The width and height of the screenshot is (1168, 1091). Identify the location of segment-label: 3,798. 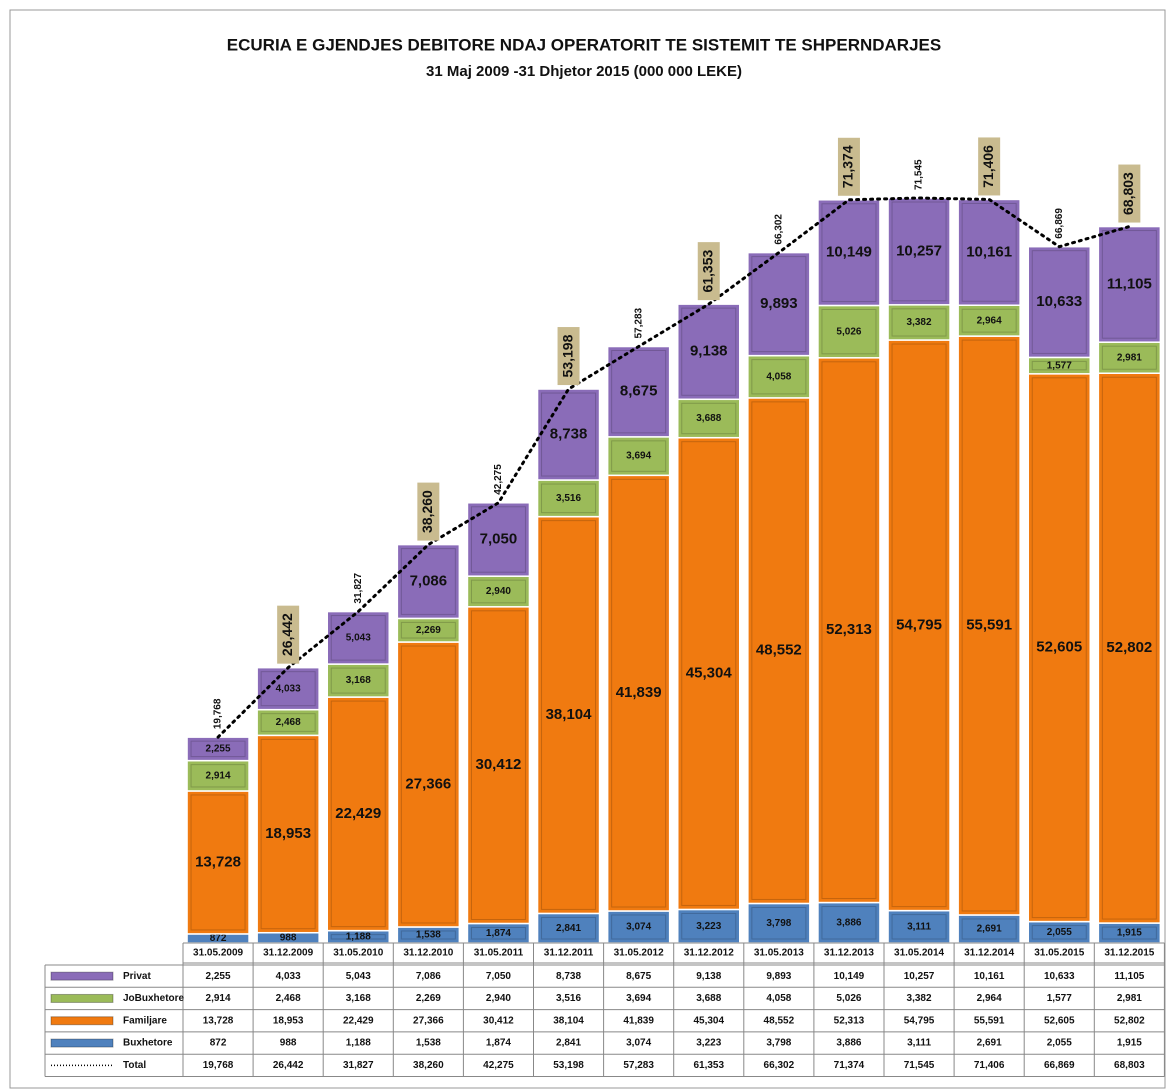
(778, 923).